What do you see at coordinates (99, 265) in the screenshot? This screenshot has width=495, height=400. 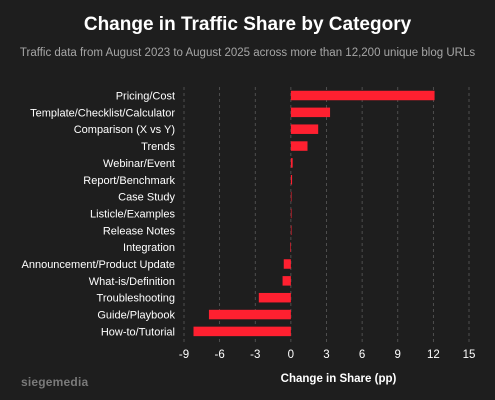 I see `category-label: Announcement/Product Update` at bounding box center [99, 265].